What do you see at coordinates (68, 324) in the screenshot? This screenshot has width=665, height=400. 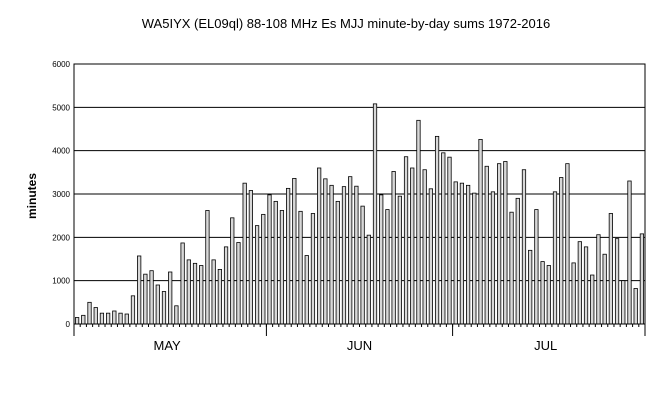 I see `y-tick-label: 0` at bounding box center [68, 324].